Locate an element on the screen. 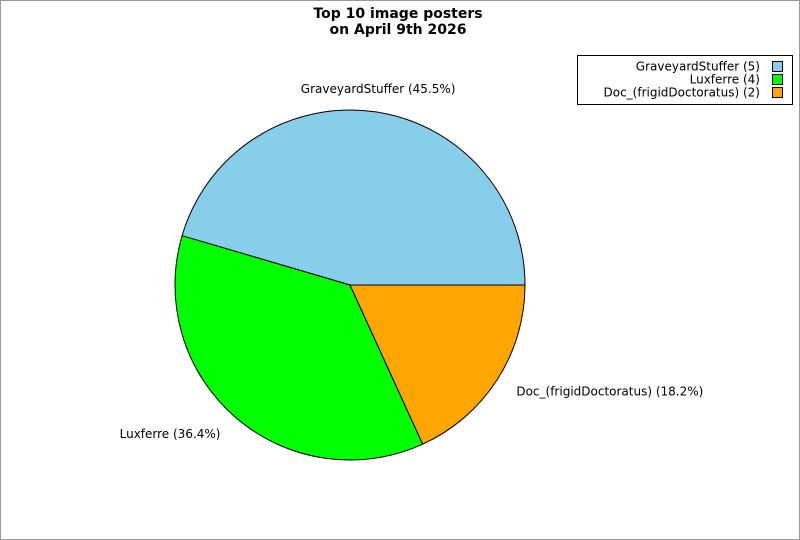  legend-label: Luxferre (4) is located at coordinates (725, 80).